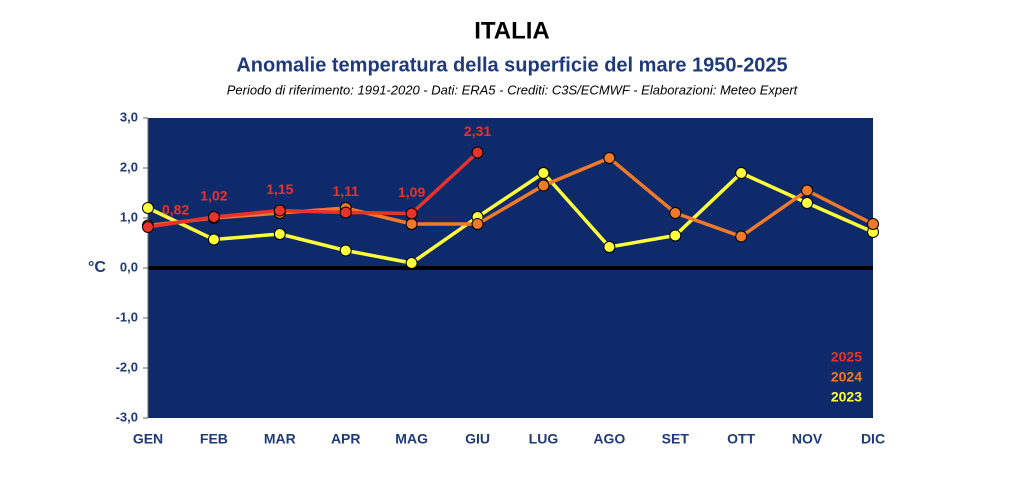 This screenshot has height=479, width=1024. Describe the element at coordinates (279, 189) in the screenshot. I see `data-label: 1,15` at that location.